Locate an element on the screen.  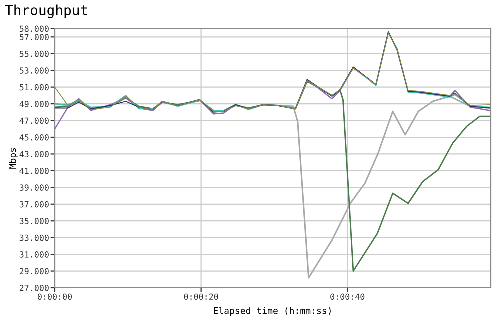
x-tick-label: 0:00:20 is located at coordinates (201, 297).